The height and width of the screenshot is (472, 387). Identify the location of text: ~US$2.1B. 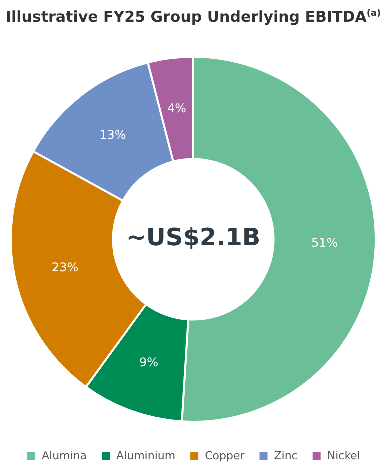
(193, 238).